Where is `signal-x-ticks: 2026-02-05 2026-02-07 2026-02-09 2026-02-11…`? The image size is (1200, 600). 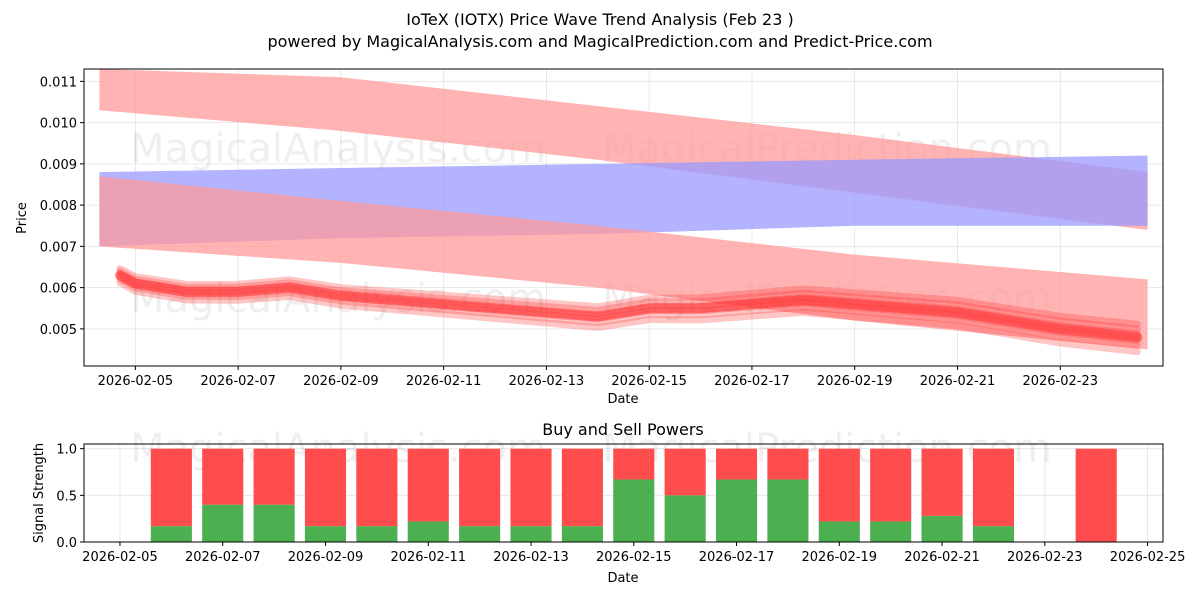 signal-x-ticks: 2026-02-05 2026-02-07 2026-02-09 2026-02-11… is located at coordinates (633, 553).